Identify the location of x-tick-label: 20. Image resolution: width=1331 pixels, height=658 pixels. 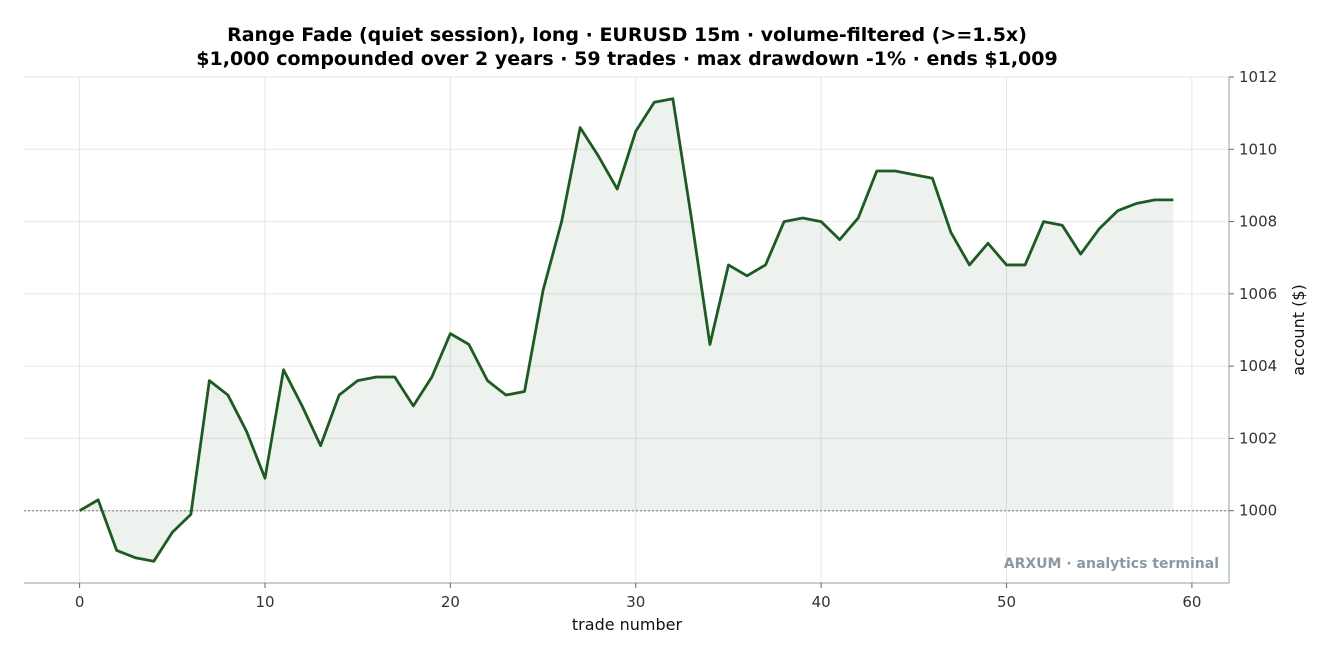
(450, 602).